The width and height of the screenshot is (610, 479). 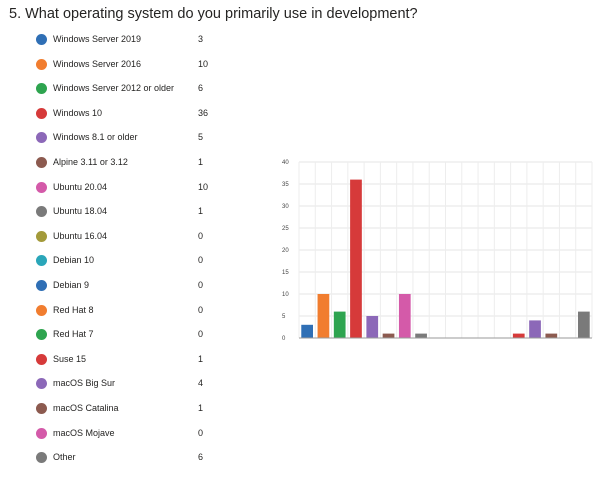 I want to click on legend-item: macOS Big Sur 4, so click(x=156, y=384).